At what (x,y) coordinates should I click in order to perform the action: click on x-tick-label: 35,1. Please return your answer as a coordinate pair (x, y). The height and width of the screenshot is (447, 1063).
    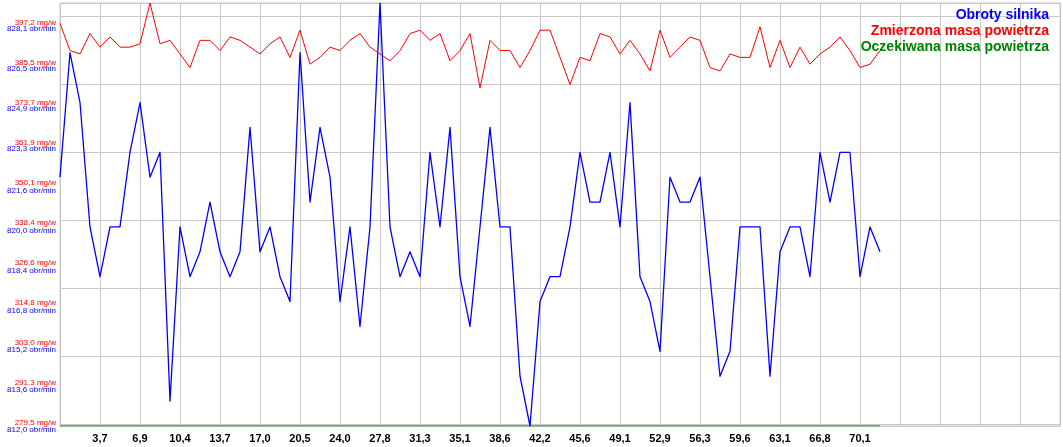
    Looking at the image, I should click on (460, 437).